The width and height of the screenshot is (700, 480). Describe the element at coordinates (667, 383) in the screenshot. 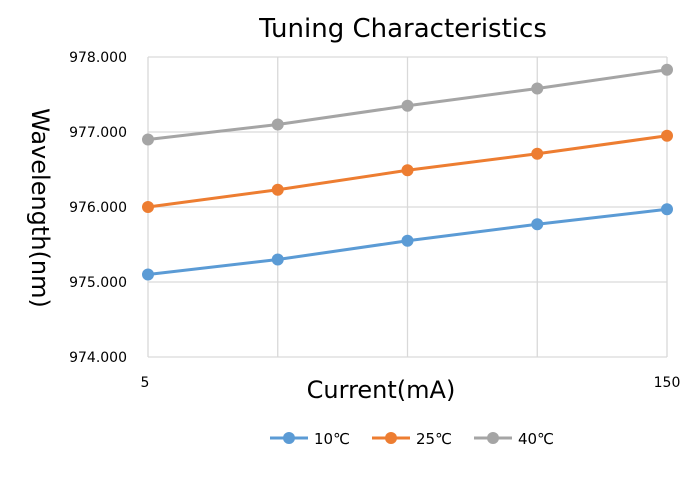

I see `x-tick-label: 150` at that location.